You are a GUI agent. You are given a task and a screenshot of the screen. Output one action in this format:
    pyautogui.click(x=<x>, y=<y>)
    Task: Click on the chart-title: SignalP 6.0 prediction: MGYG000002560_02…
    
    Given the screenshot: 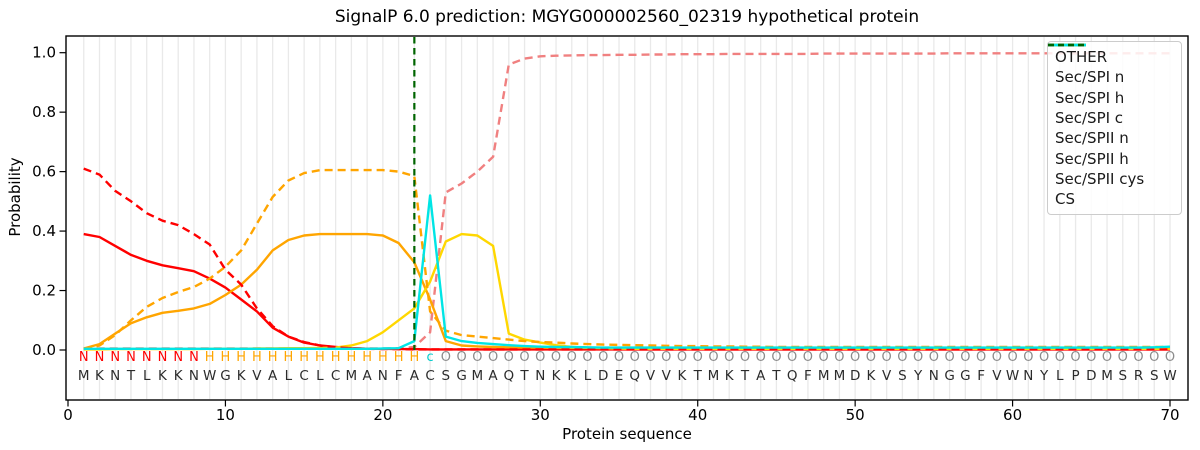 What is the action you would take?
    pyautogui.click(x=627, y=17)
    